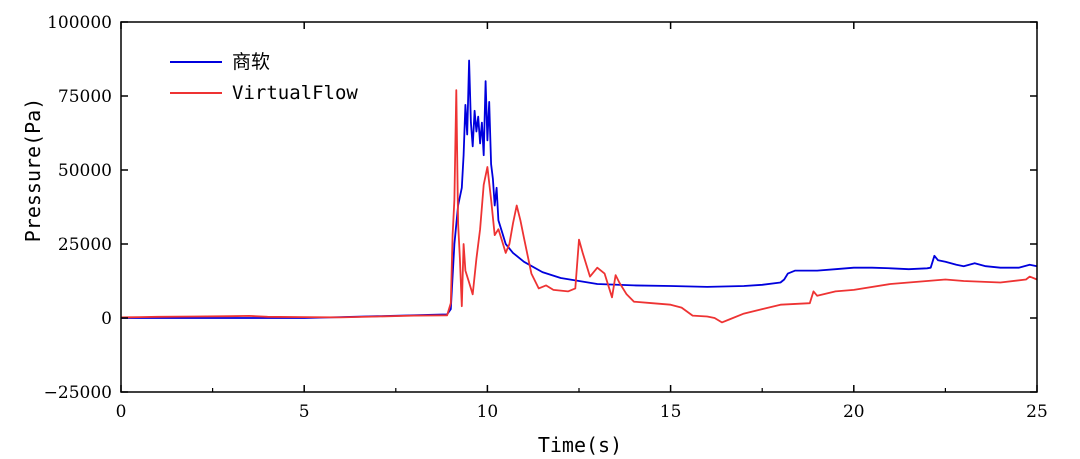 Image resolution: width=1080 pixels, height=459 pixels. Describe the element at coordinates (85, 171) in the screenshot. I see `y-tick-label: 50000` at that location.